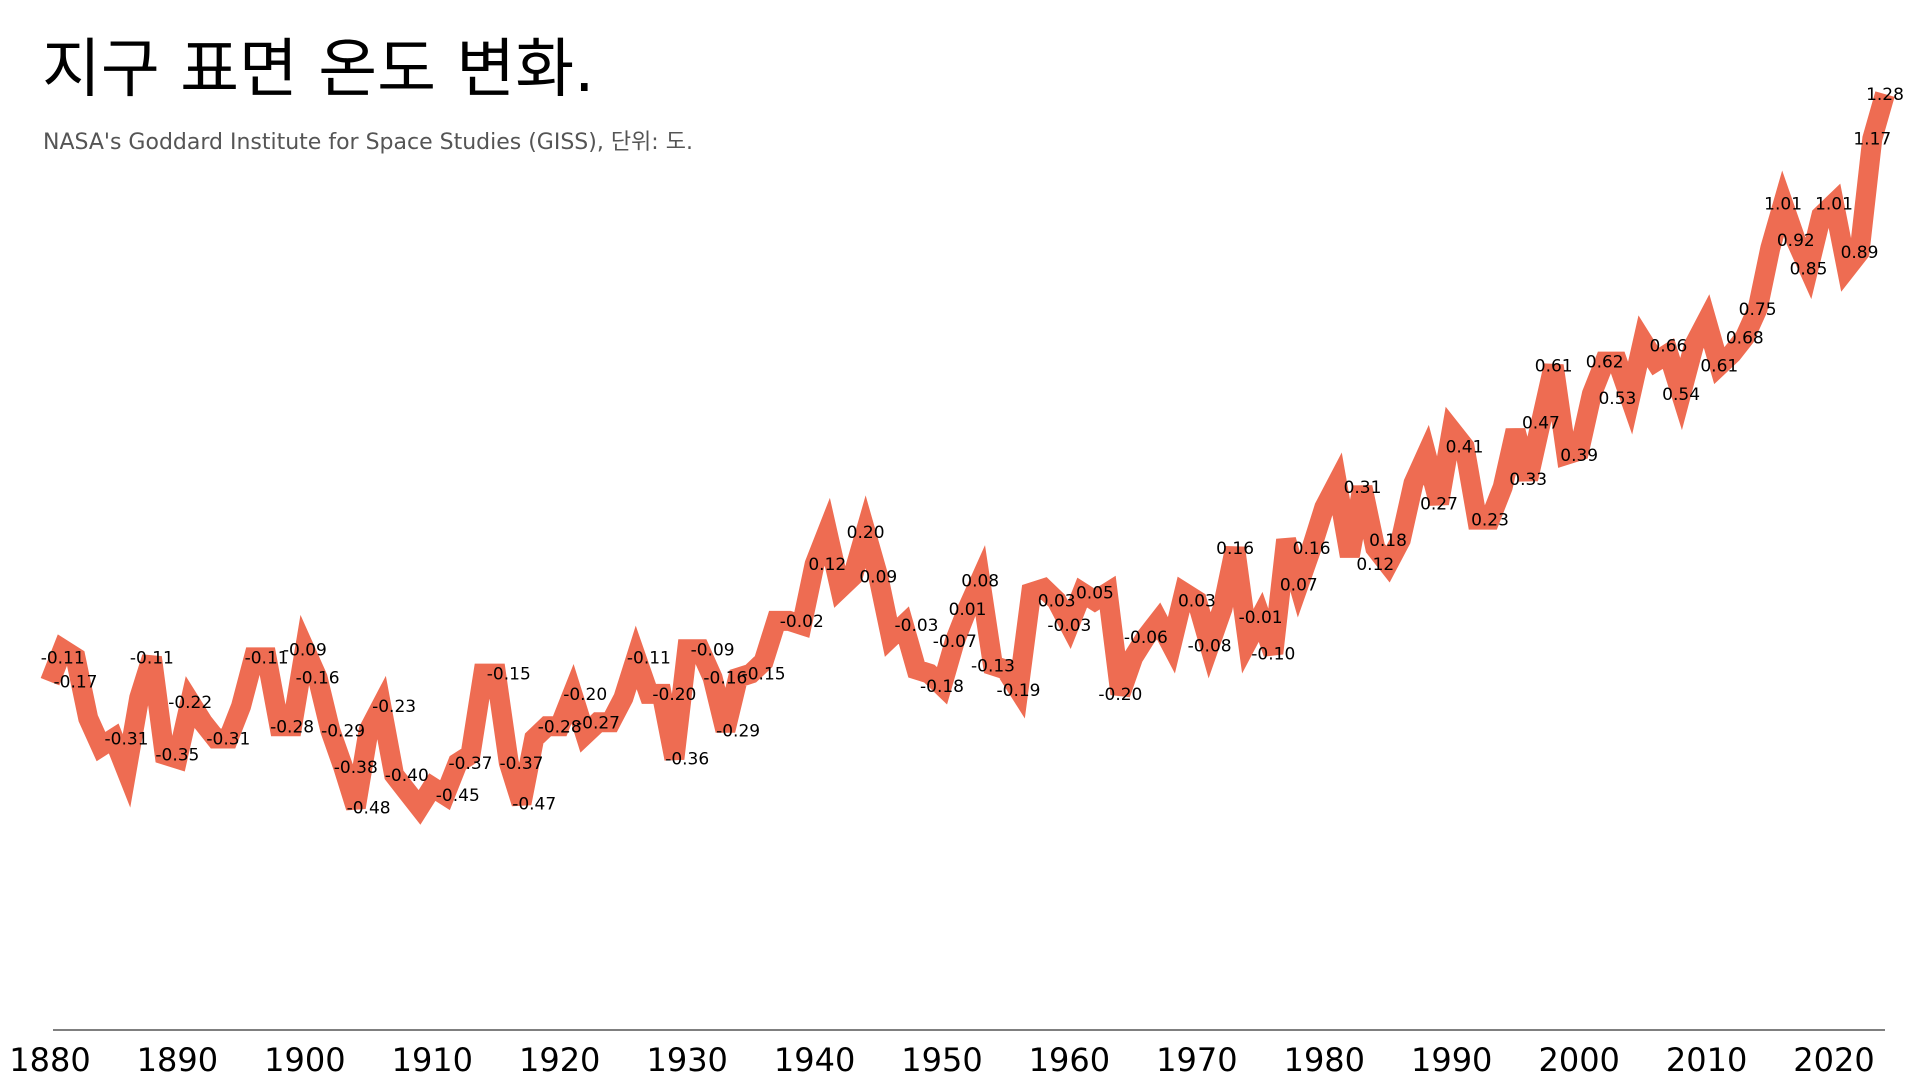  What do you see at coordinates (1490, 521) in the screenshot?
I see `data-label: 0.23` at bounding box center [1490, 521].